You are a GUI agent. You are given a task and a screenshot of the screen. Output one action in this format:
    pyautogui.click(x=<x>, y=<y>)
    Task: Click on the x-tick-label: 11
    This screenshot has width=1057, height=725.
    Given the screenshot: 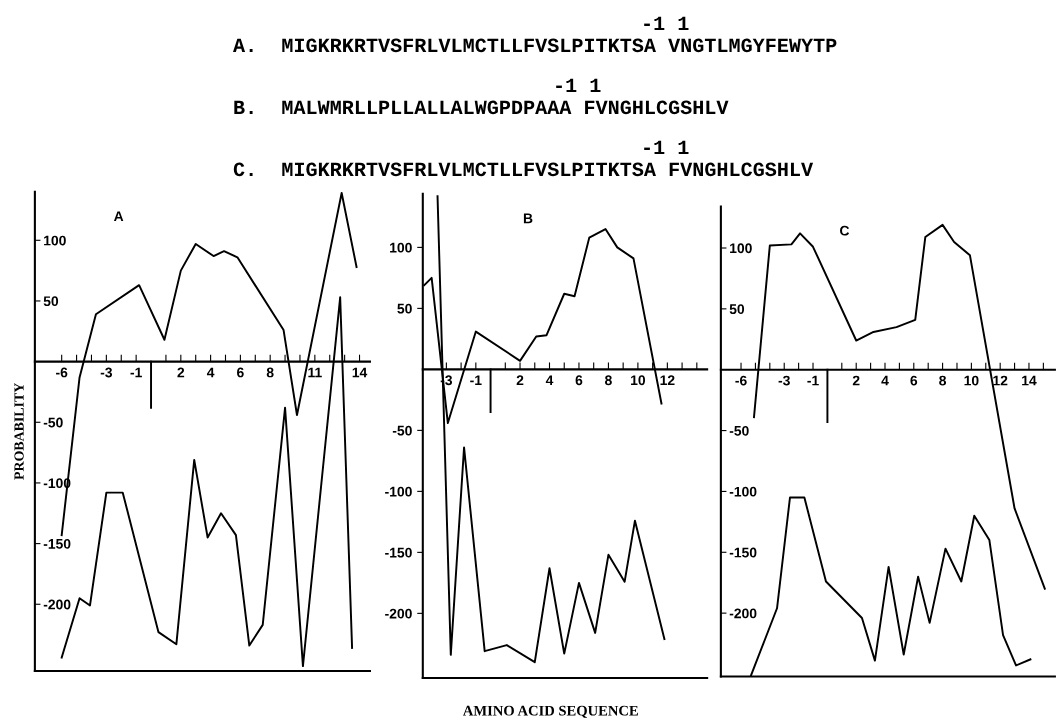 What is the action you would take?
    pyautogui.click(x=315, y=372)
    